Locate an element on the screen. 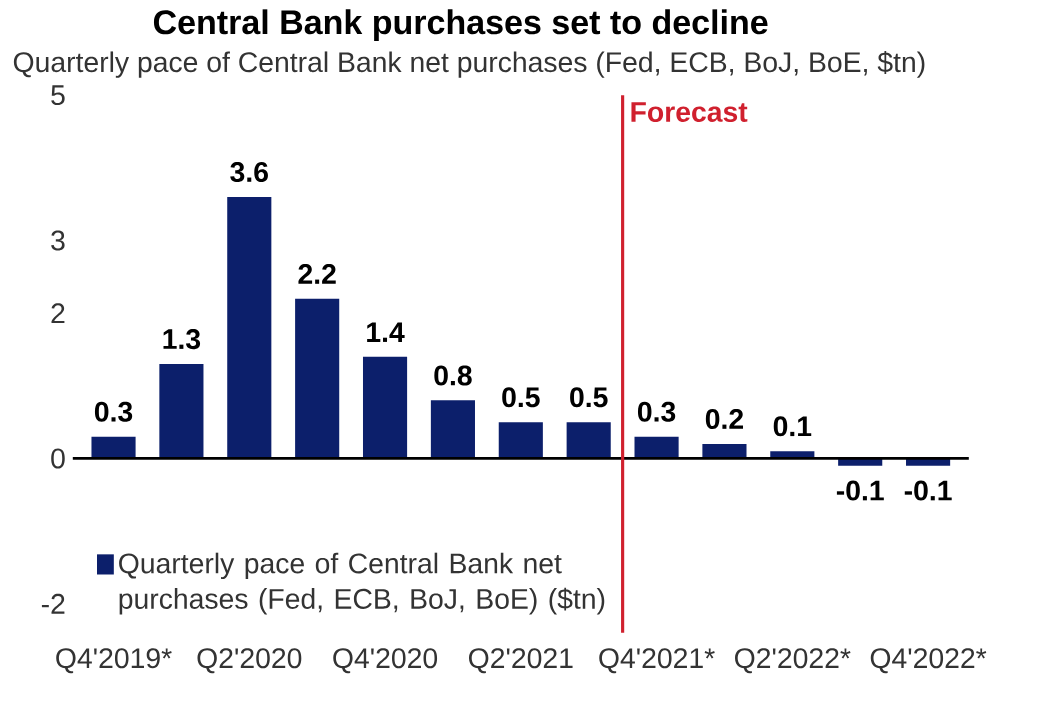 This screenshot has width=1064, height=706. y-tick-label: 5 is located at coordinates (58, 95).